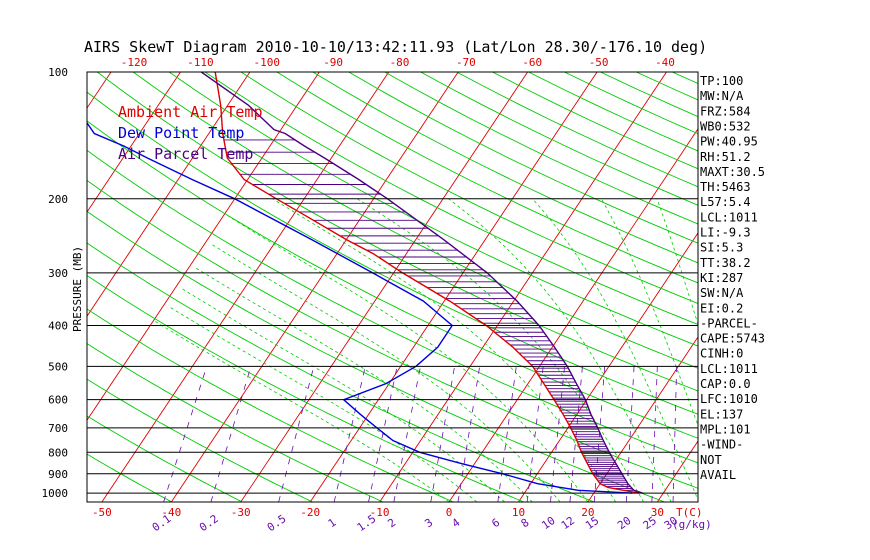 This screenshot has height=560, width=870. What do you see at coordinates (171, 512) in the screenshot?
I see `temp-tick-label-bottom: -40` at bounding box center [171, 512].